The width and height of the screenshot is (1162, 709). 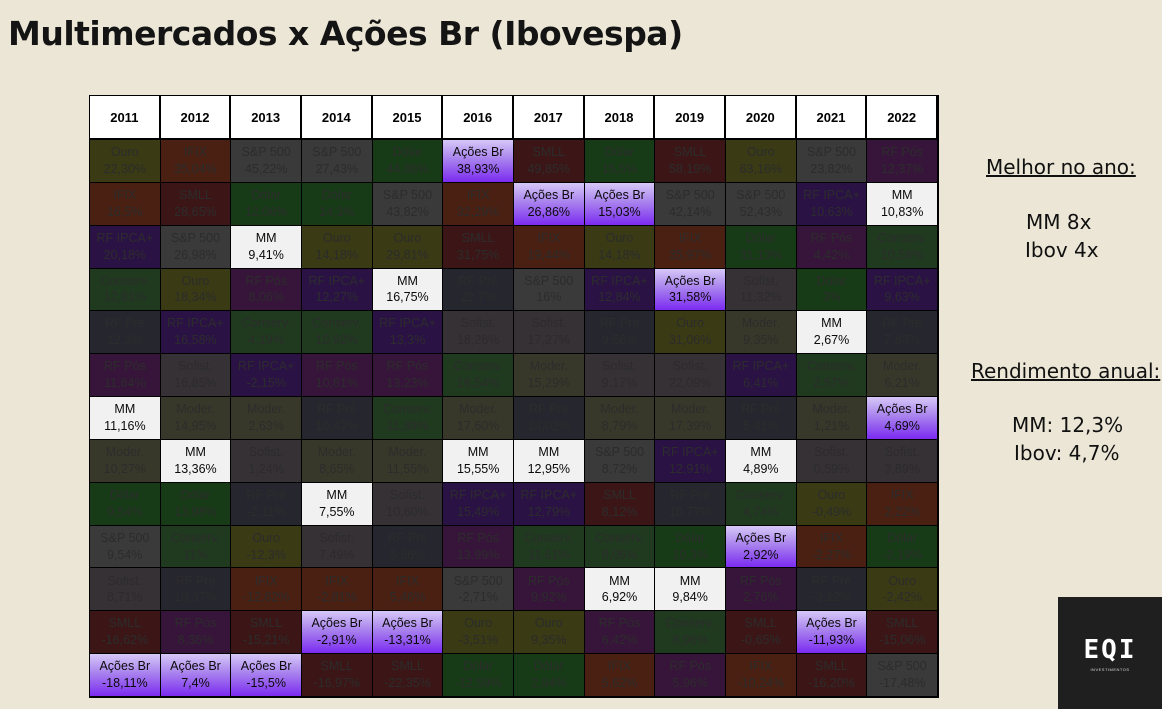 What do you see at coordinates (549, 418) in the screenshot?
I see `table-cell: RF Pré 14,02%` at bounding box center [549, 418].